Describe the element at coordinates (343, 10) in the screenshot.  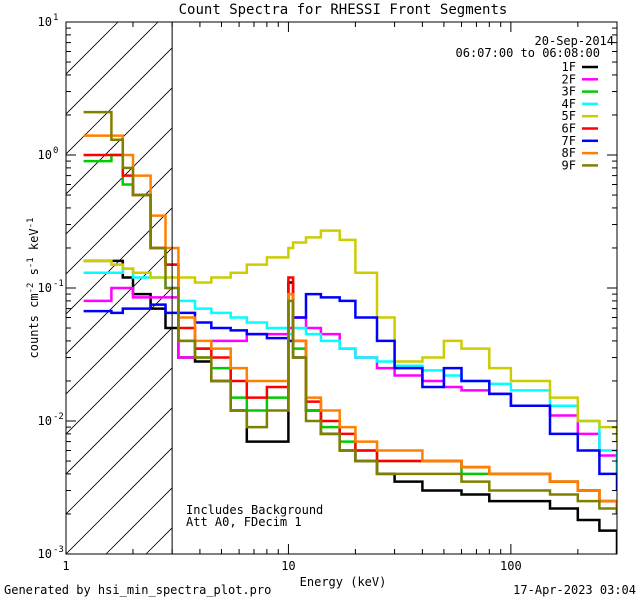
I see `chart-title: Count Spectra for RHESSI Front Segments` at that location.